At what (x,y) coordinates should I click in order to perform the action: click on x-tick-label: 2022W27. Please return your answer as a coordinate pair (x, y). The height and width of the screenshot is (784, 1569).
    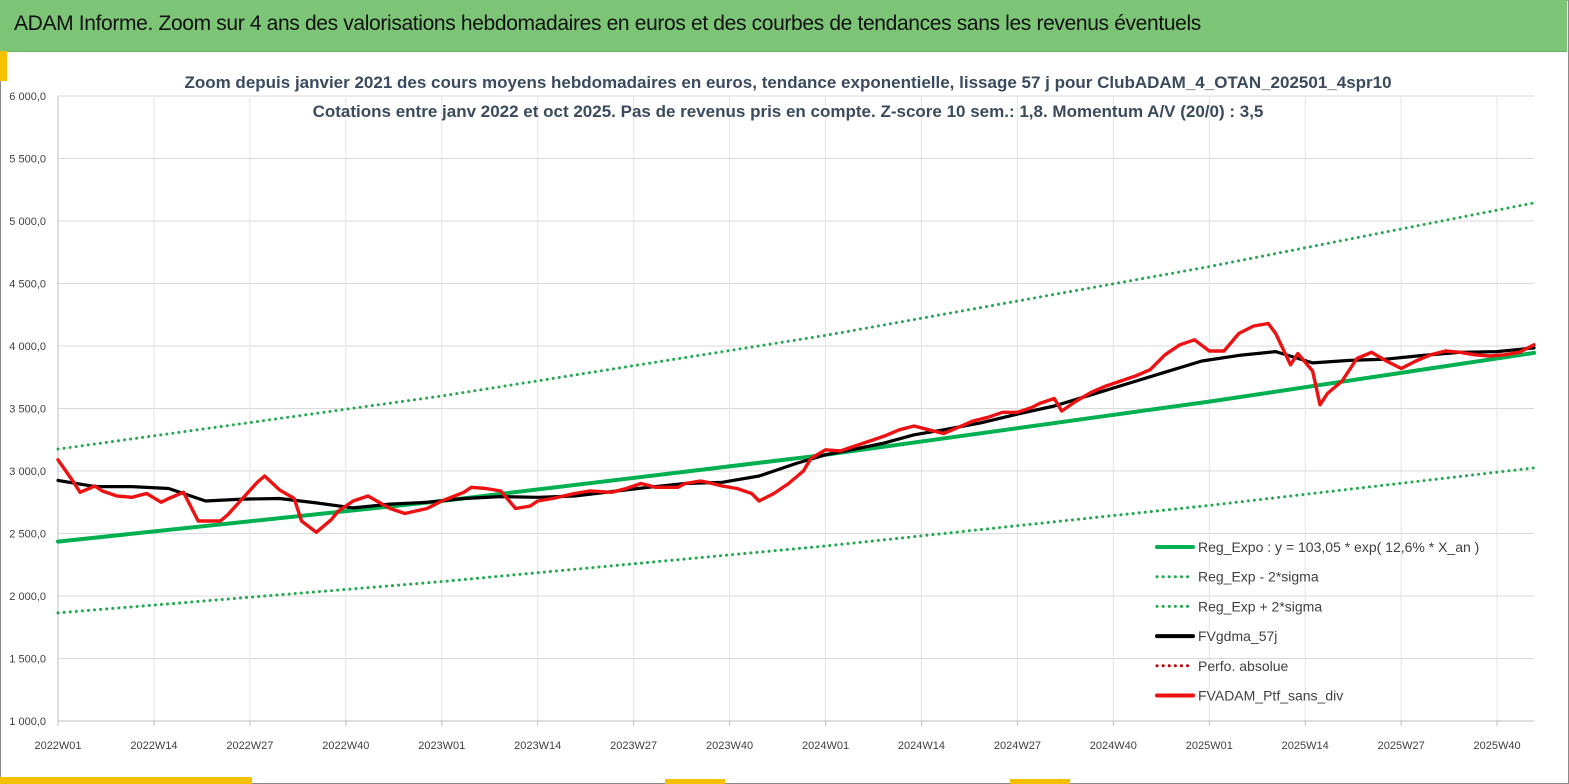
    Looking at the image, I should click on (249, 746).